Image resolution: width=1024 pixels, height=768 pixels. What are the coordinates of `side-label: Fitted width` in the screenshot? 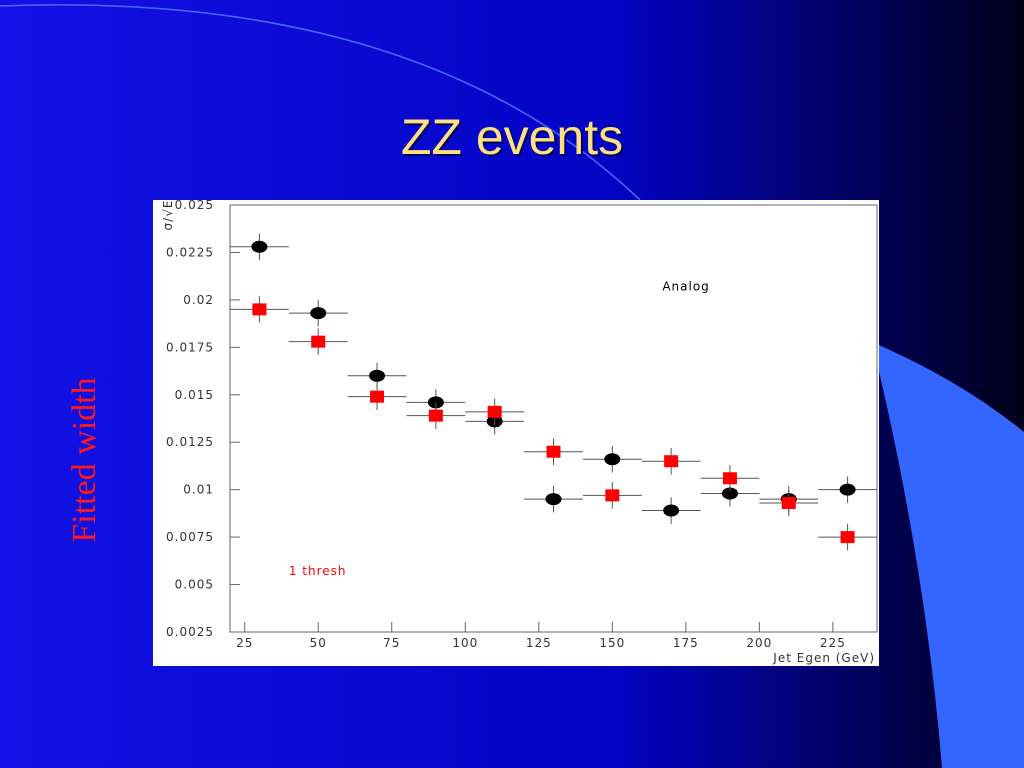 It's located at (84, 459).